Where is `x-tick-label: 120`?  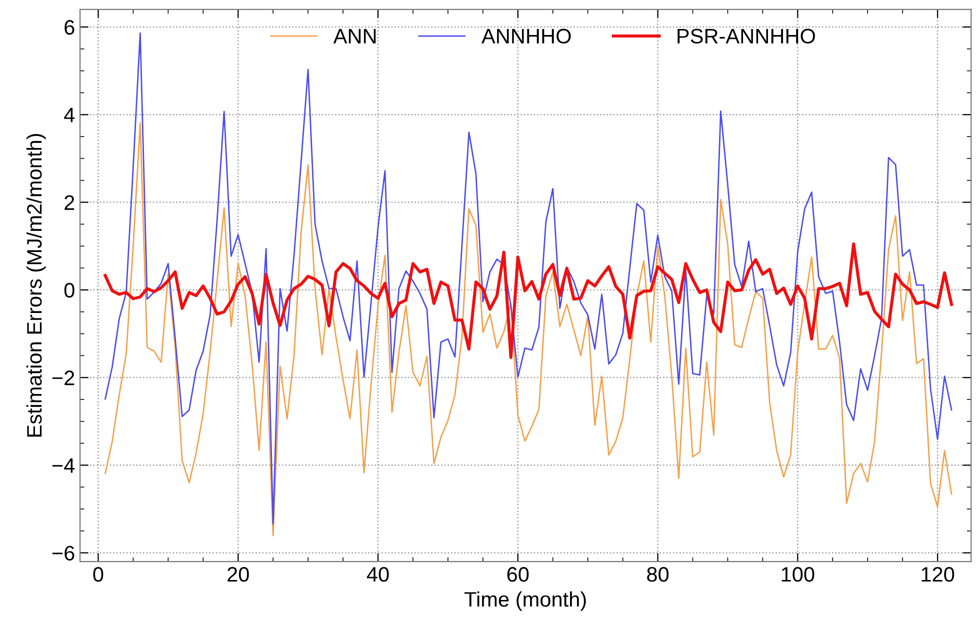
x-tick-label: 120 is located at coordinates (938, 574).